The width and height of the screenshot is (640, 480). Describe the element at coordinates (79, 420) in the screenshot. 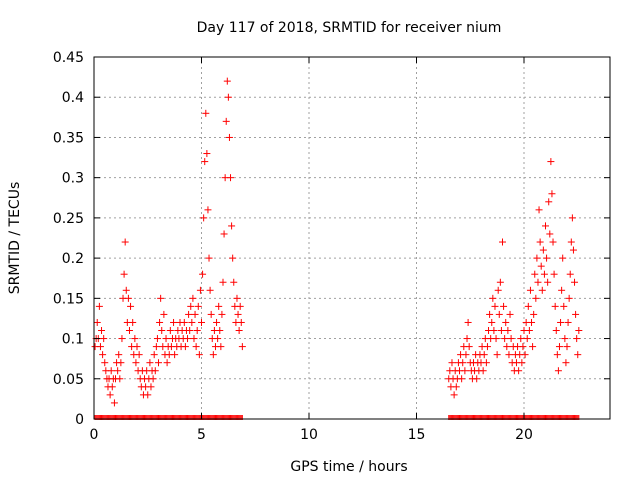

I see `y-tick-label: 0` at that location.